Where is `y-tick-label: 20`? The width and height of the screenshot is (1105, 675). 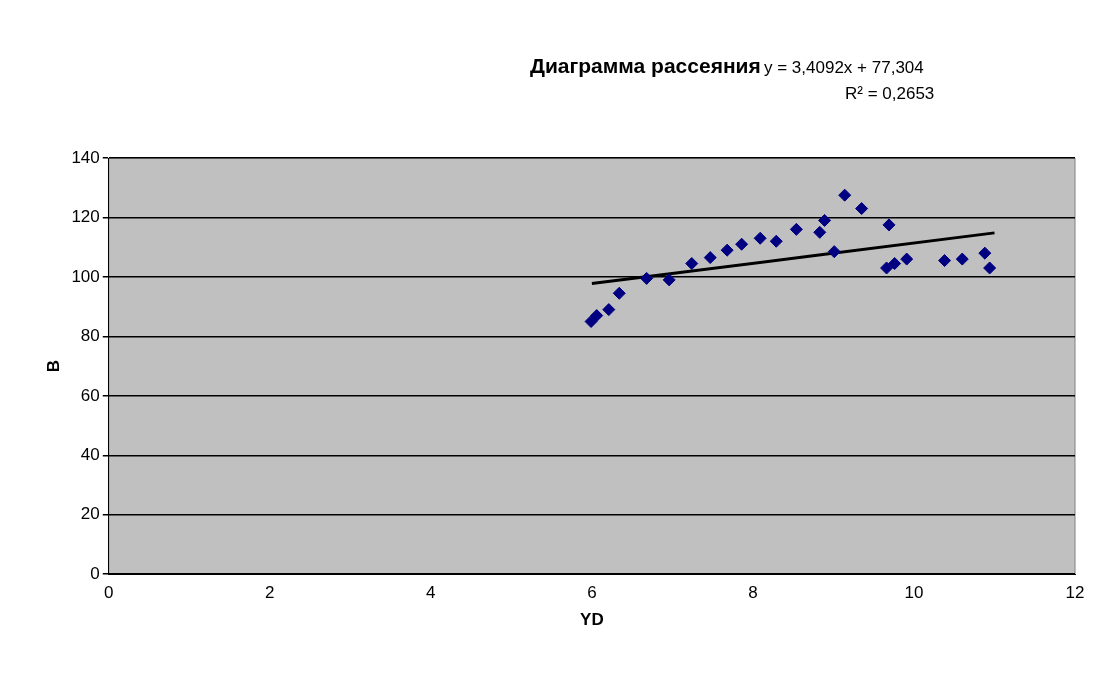 y-tick-label: 20 is located at coordinates (90, 514).